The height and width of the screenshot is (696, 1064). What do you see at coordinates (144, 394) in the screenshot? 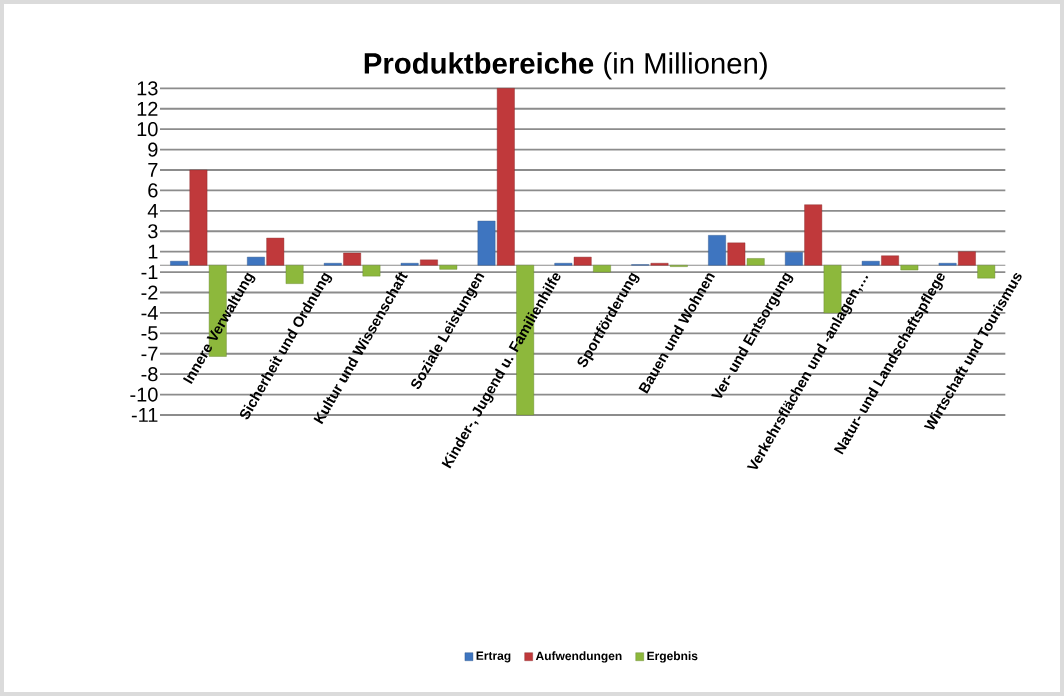
I see `y-tick-label: -10` at bounding box center [144, 394].